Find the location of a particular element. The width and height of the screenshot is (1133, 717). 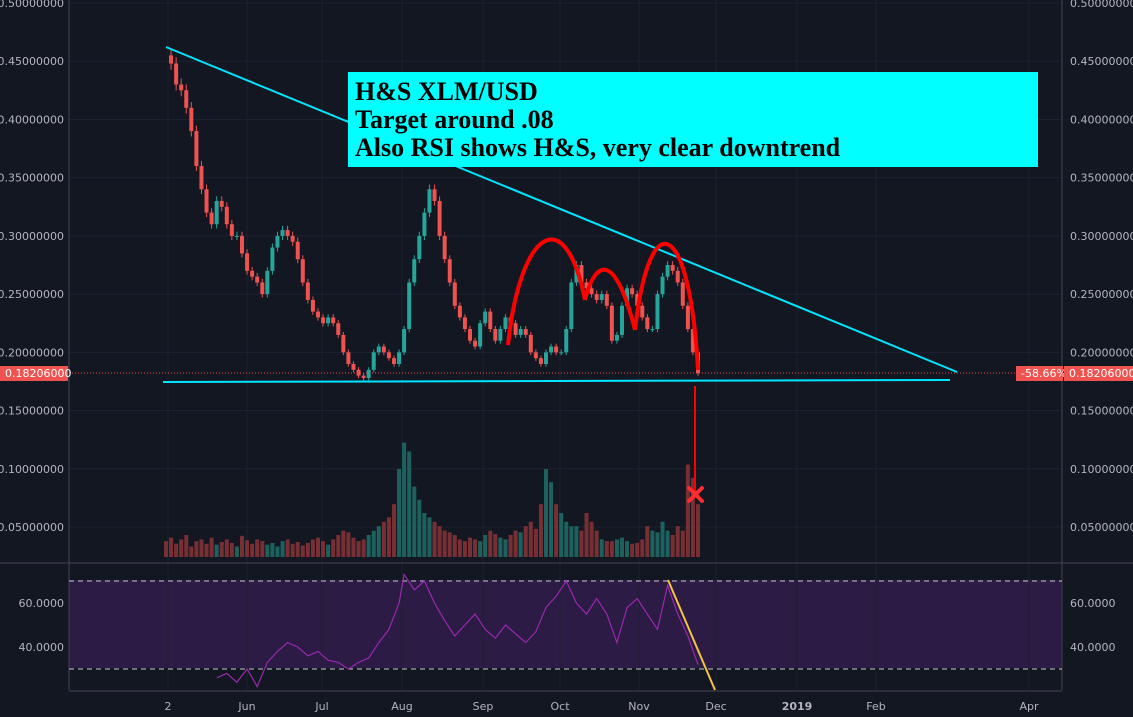

change-percent: -58.66% is located at coordinates (1044, 373).